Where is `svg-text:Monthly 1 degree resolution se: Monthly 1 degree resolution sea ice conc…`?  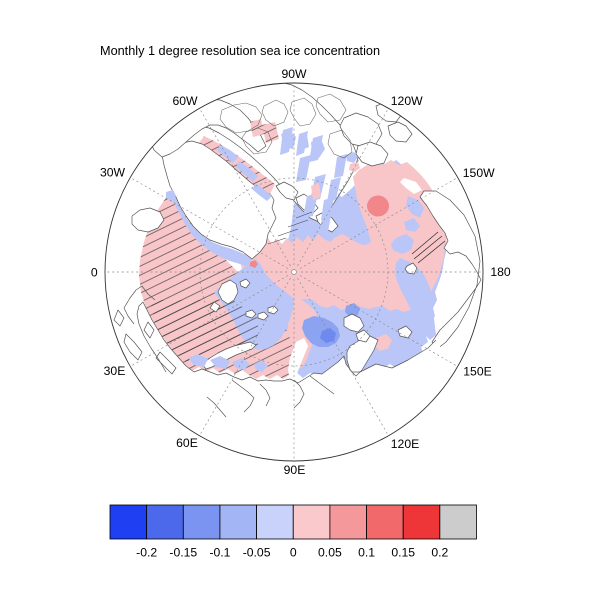
svg-text:Monthly 1 degree resolution se: Monthly 1 degree resolution sea ice conc… is located at coordinates (240, 51).